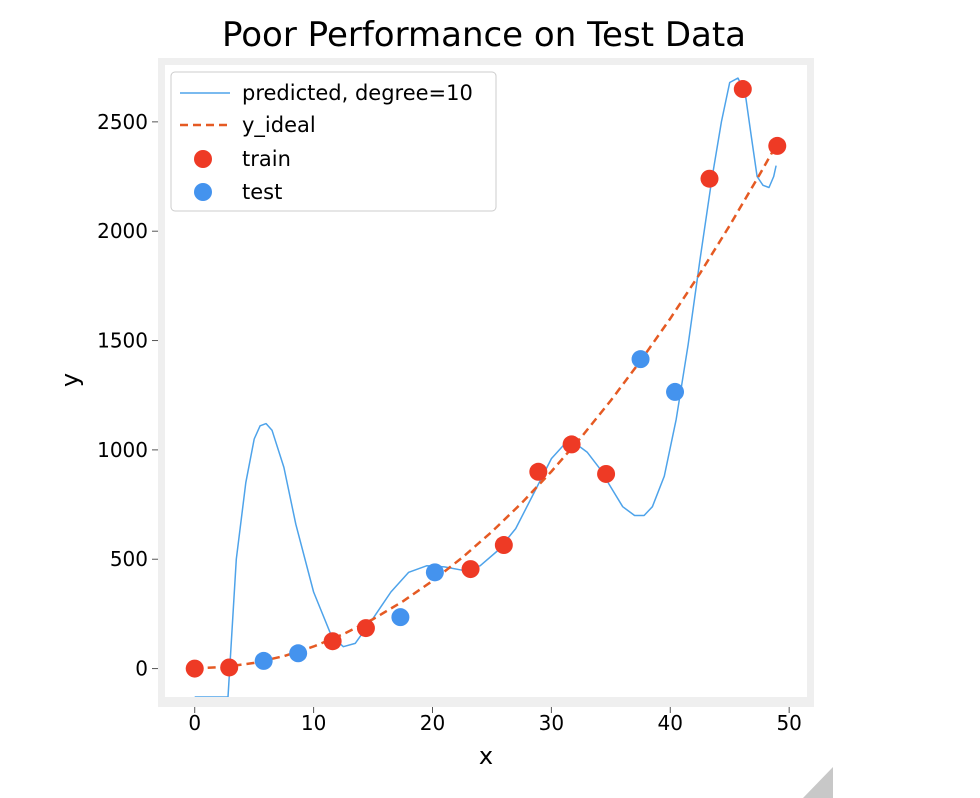  I want to click on legend: predicted, degree=10 y_ideal train test, so click(333, 141).